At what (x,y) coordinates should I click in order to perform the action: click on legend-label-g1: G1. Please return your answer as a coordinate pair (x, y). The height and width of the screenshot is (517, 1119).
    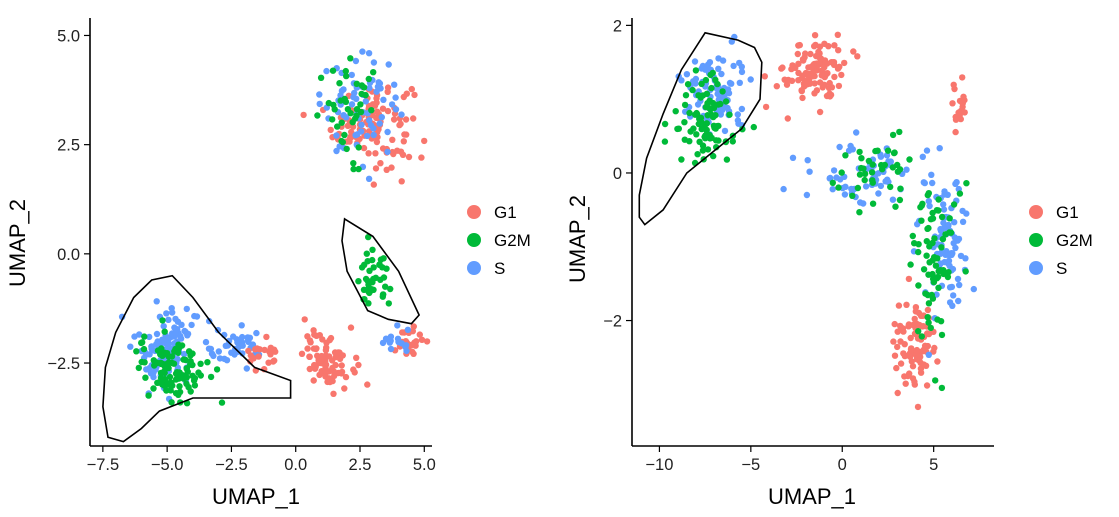
    Looking at the image, I should click on (1067, 212).